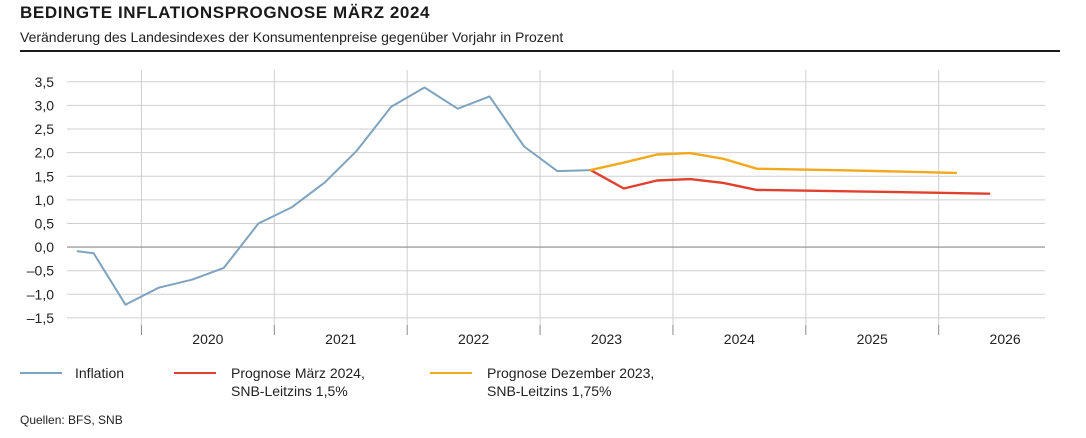  What do you see at coordinates (45, 153) in the screenshot?
I see `y-tick-label: 2,0` at bounding box center [45, 153].